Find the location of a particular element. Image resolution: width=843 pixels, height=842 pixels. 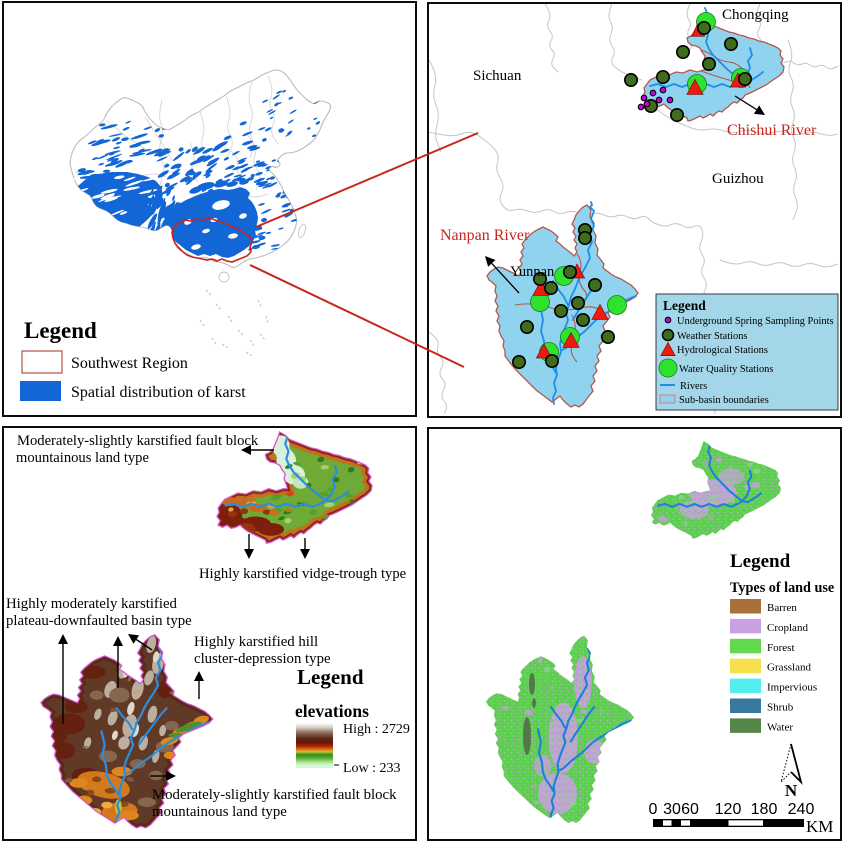

svg-text: elevations is located at coordinates (332, 711).